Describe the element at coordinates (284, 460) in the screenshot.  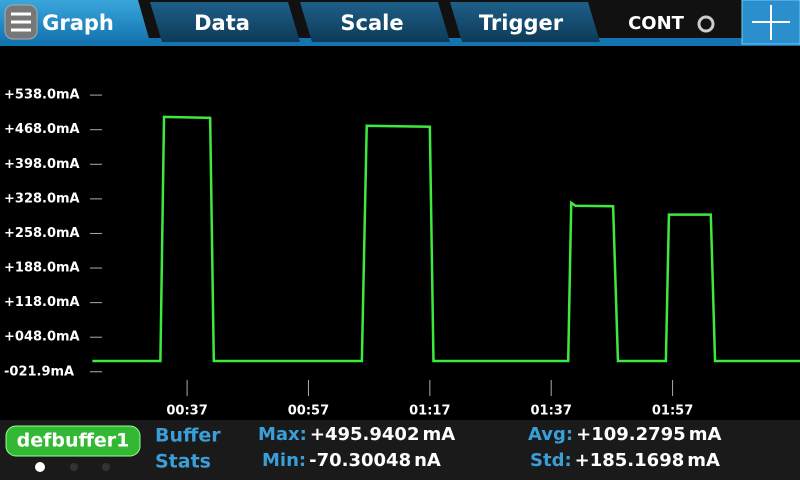
I see `stat-label: Min:` at that location.